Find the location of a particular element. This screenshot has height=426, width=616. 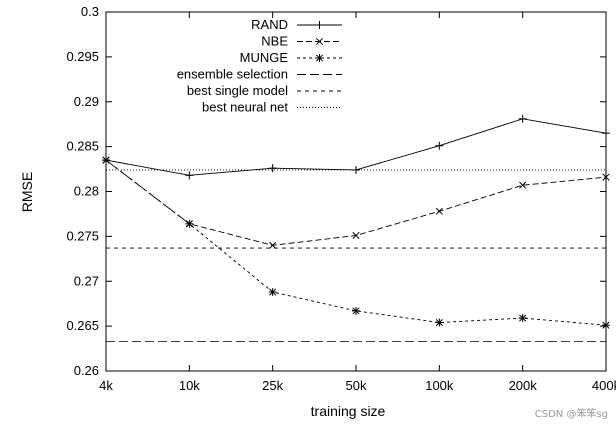

x-tick-label: 400k is located at coordinates (604, 385).